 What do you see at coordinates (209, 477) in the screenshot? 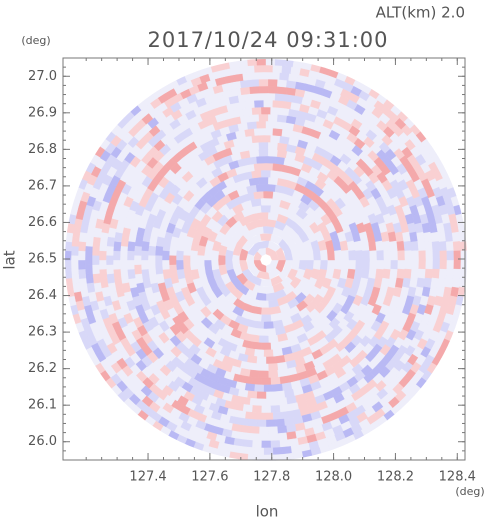
I see `x-tick-label: 127.6` at bounding box center [209, 477].